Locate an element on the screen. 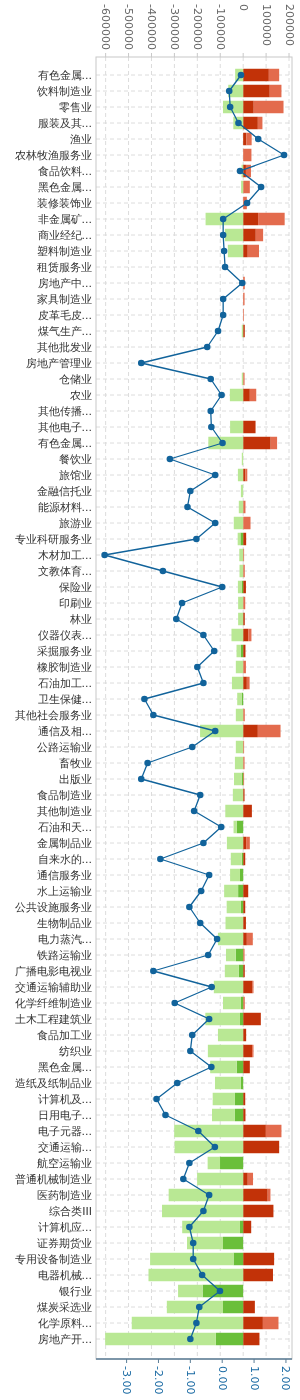  y-tick-label: 塑料制造业 is located at coordinates (64, 251).